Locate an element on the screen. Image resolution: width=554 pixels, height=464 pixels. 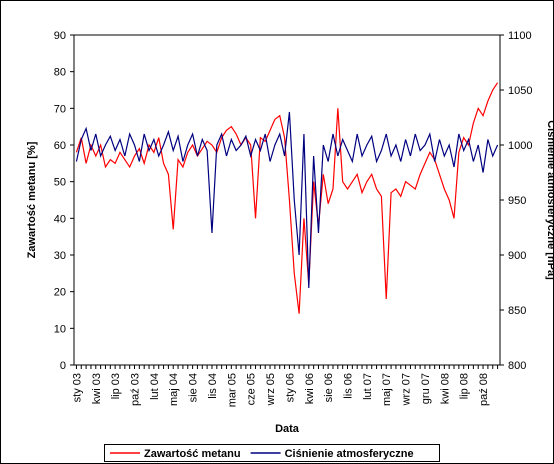
x-axis-title: Data is located at coordinates (287, 429).